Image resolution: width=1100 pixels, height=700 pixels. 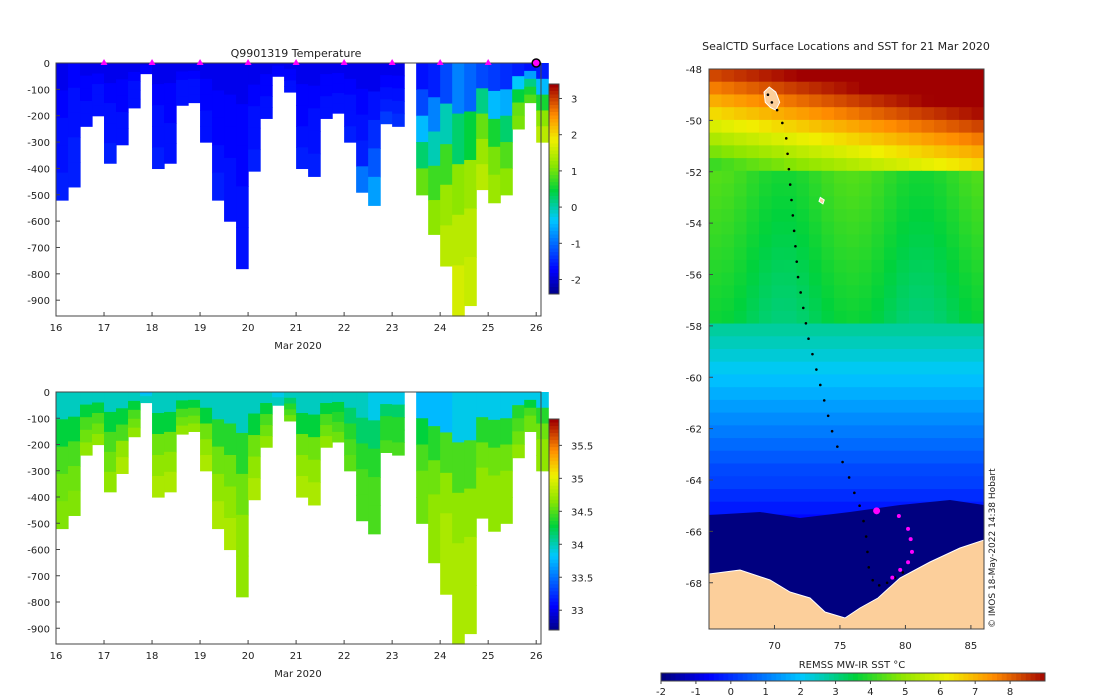 I want to click on sal-y-tick-3: -300, so click(x=38, y=472).